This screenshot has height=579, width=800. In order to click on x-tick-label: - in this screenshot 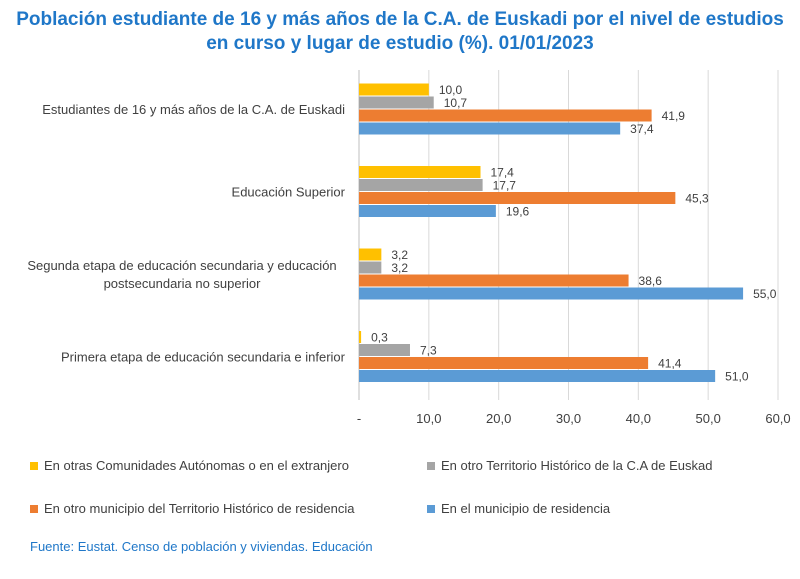, I will do `click(359, 418)`.